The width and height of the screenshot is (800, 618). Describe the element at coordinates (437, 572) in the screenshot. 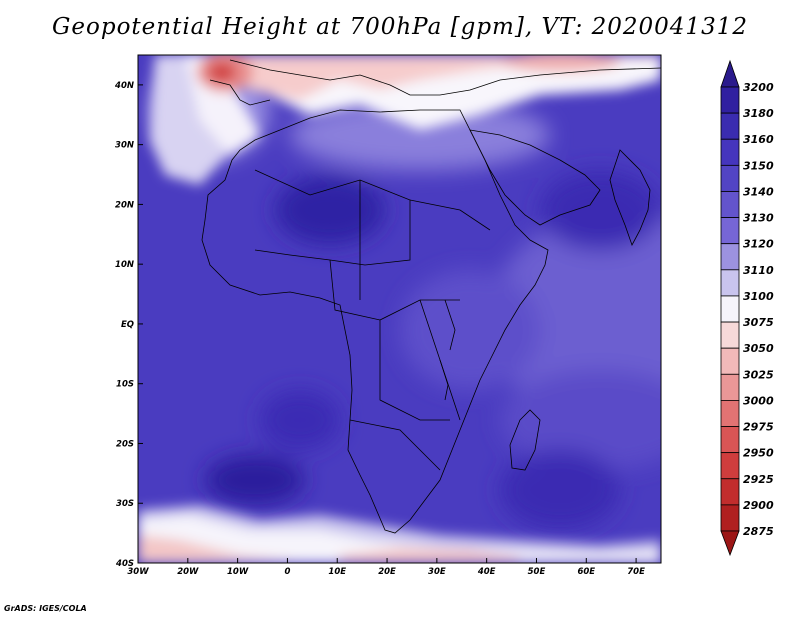

I see `x-tick-label: 30E` at that location.